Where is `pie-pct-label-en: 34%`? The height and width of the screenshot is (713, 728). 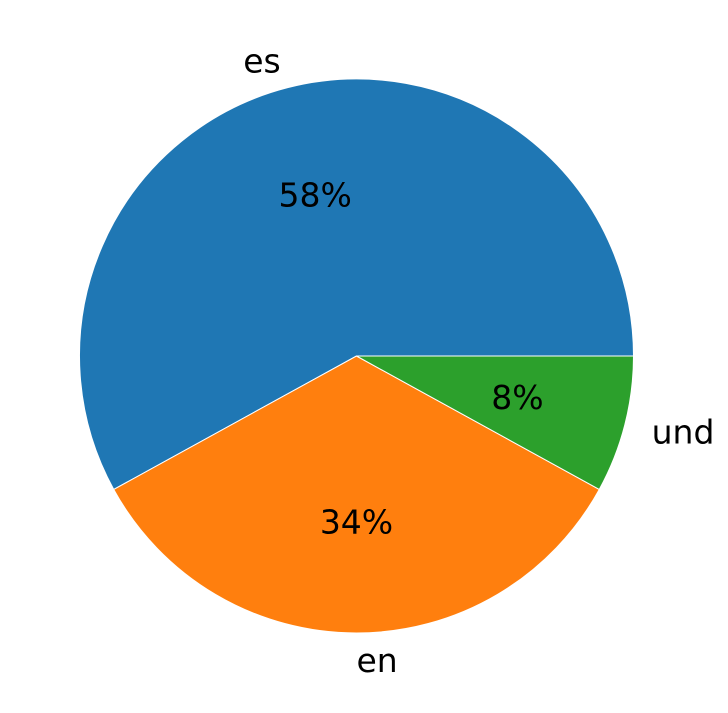
pie-pct-label-en: 34% is located at coordinates (356, 522).